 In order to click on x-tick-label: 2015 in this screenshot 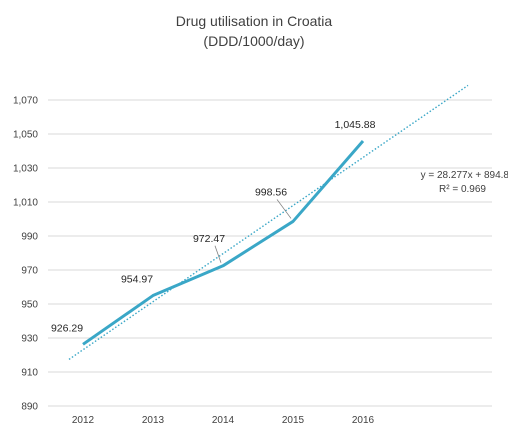, I will do `click(293, 420)`.